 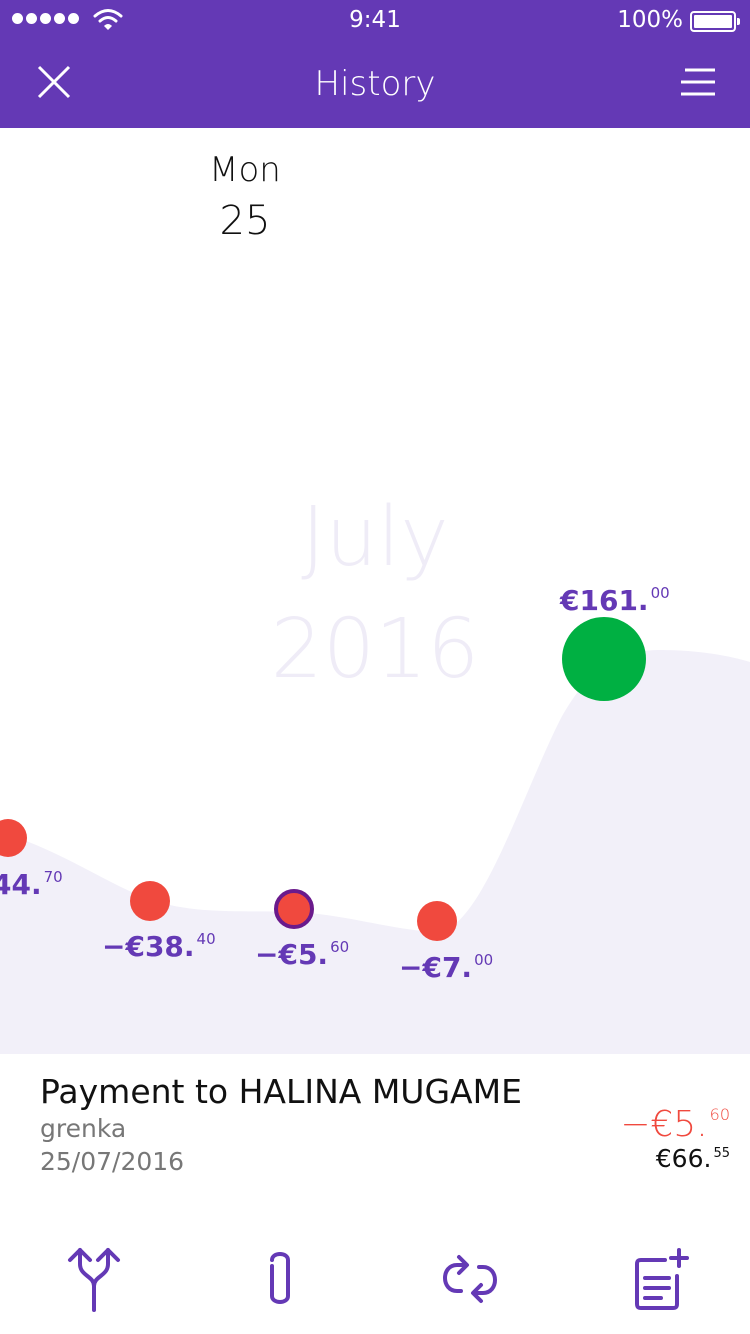 What do you see at coordinates (650, 20) in the screenshot?
I see `battery-percentage: 100%` at bounding box center [650, 20].